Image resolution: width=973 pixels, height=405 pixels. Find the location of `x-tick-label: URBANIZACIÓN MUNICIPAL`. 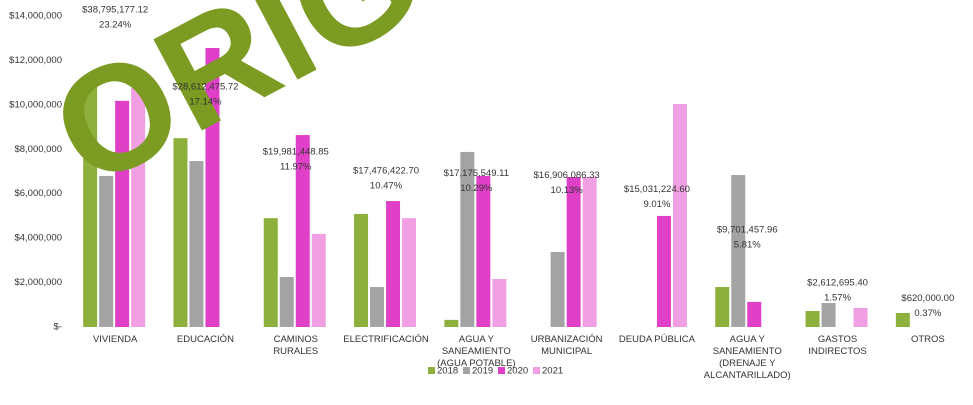

x-tick-label: URBANIZACIÓN MUNICIPAL is located at coordinates (566, 345).